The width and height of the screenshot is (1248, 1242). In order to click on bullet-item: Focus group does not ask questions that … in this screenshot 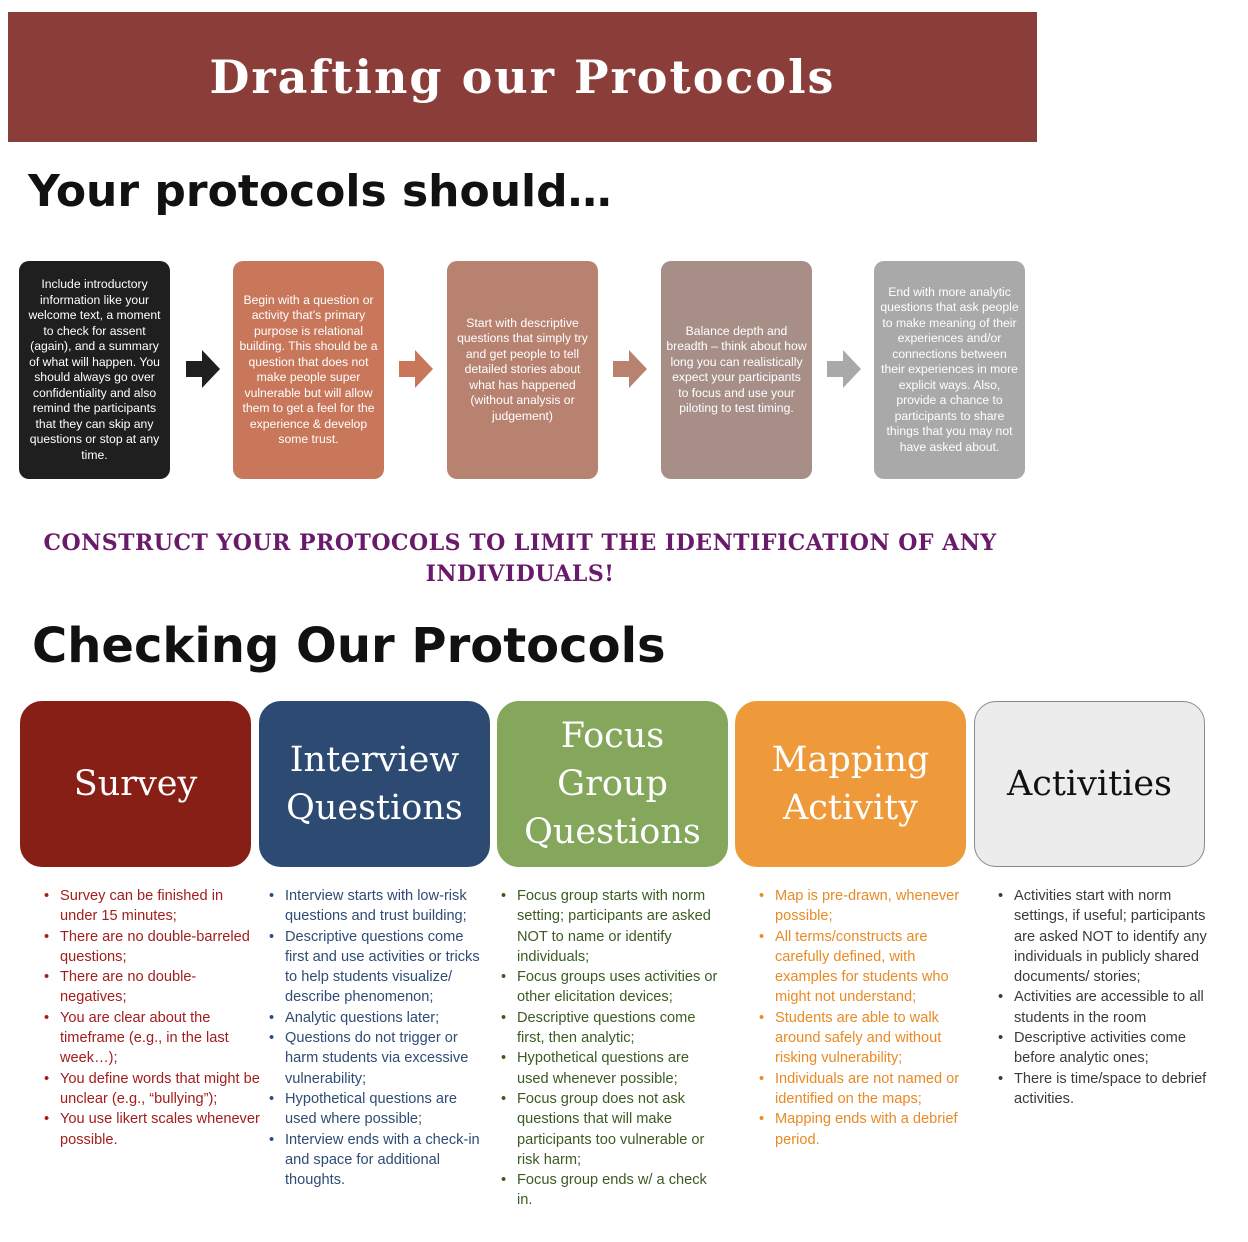, I will do `click(609, 1129)`.